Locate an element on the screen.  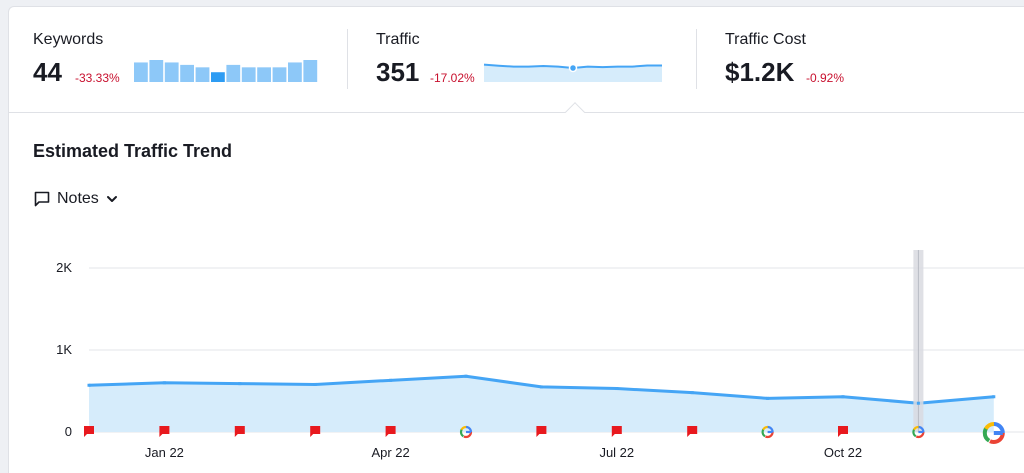
metric-keywords: Keywords 44 -33.33% is located at coordinates (178, 60).